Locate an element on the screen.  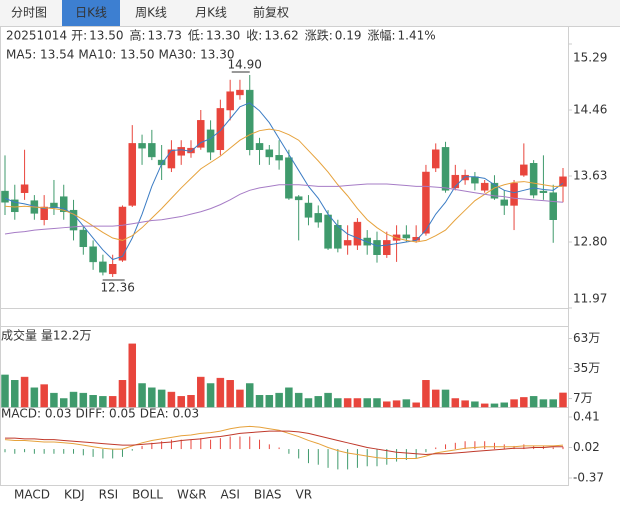
indicator-tab: RSI is located at coordinates (109, 495).